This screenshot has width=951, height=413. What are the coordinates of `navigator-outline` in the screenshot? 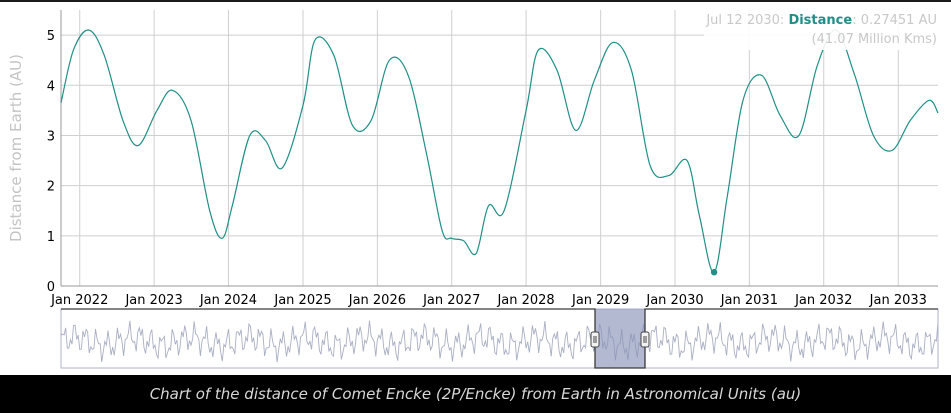 It's located at (499, 338).